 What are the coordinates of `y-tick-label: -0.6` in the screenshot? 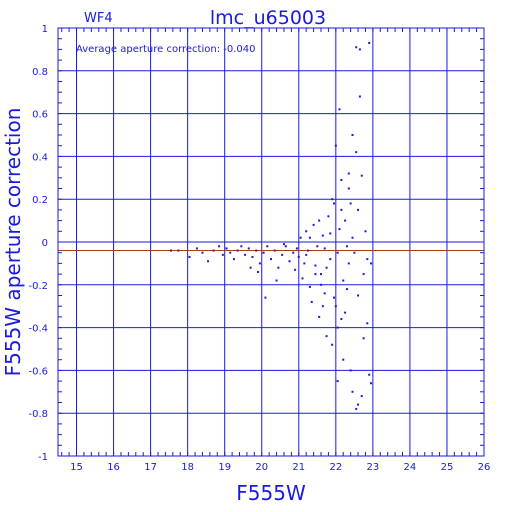 It's located at (38, 371).